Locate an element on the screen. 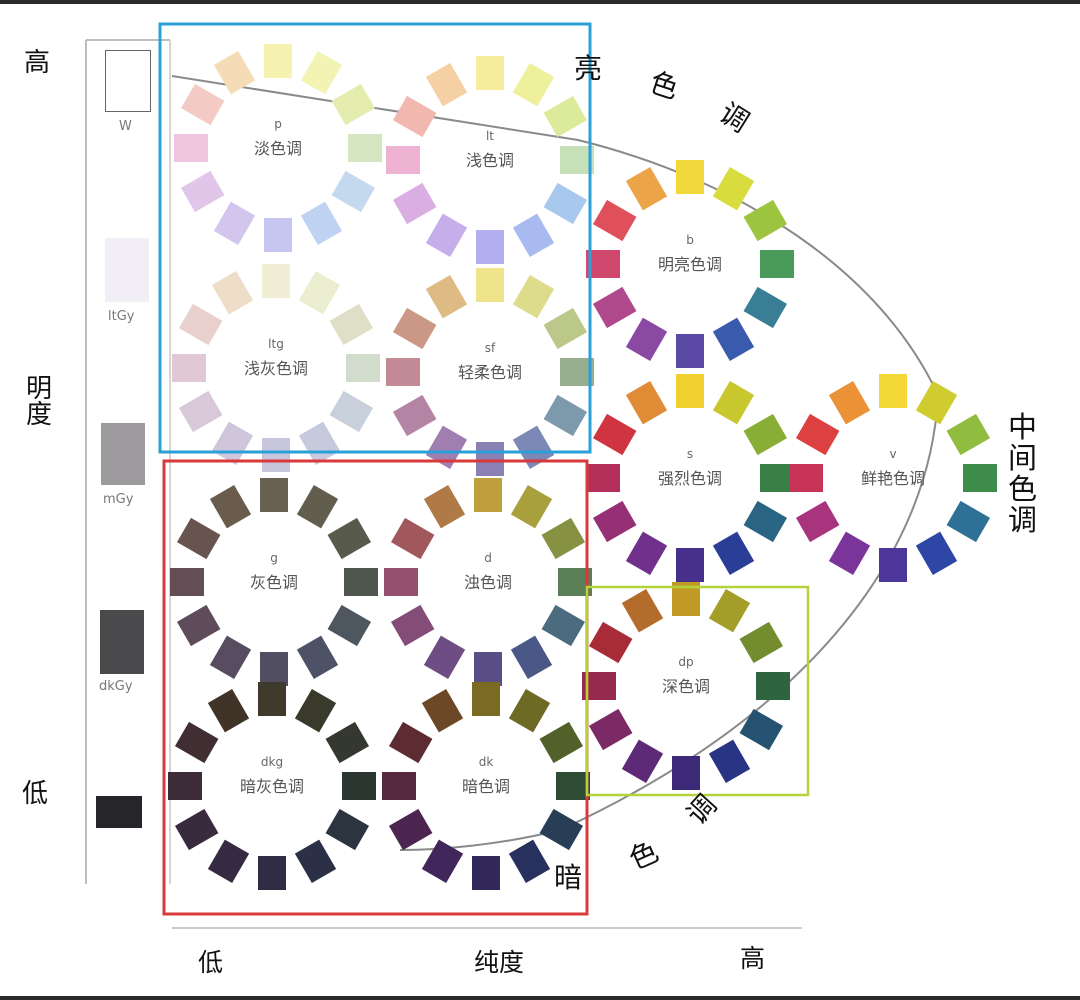 The image size is (1080, 1000). gray-label-w: W is located at coordinates (125, 126).